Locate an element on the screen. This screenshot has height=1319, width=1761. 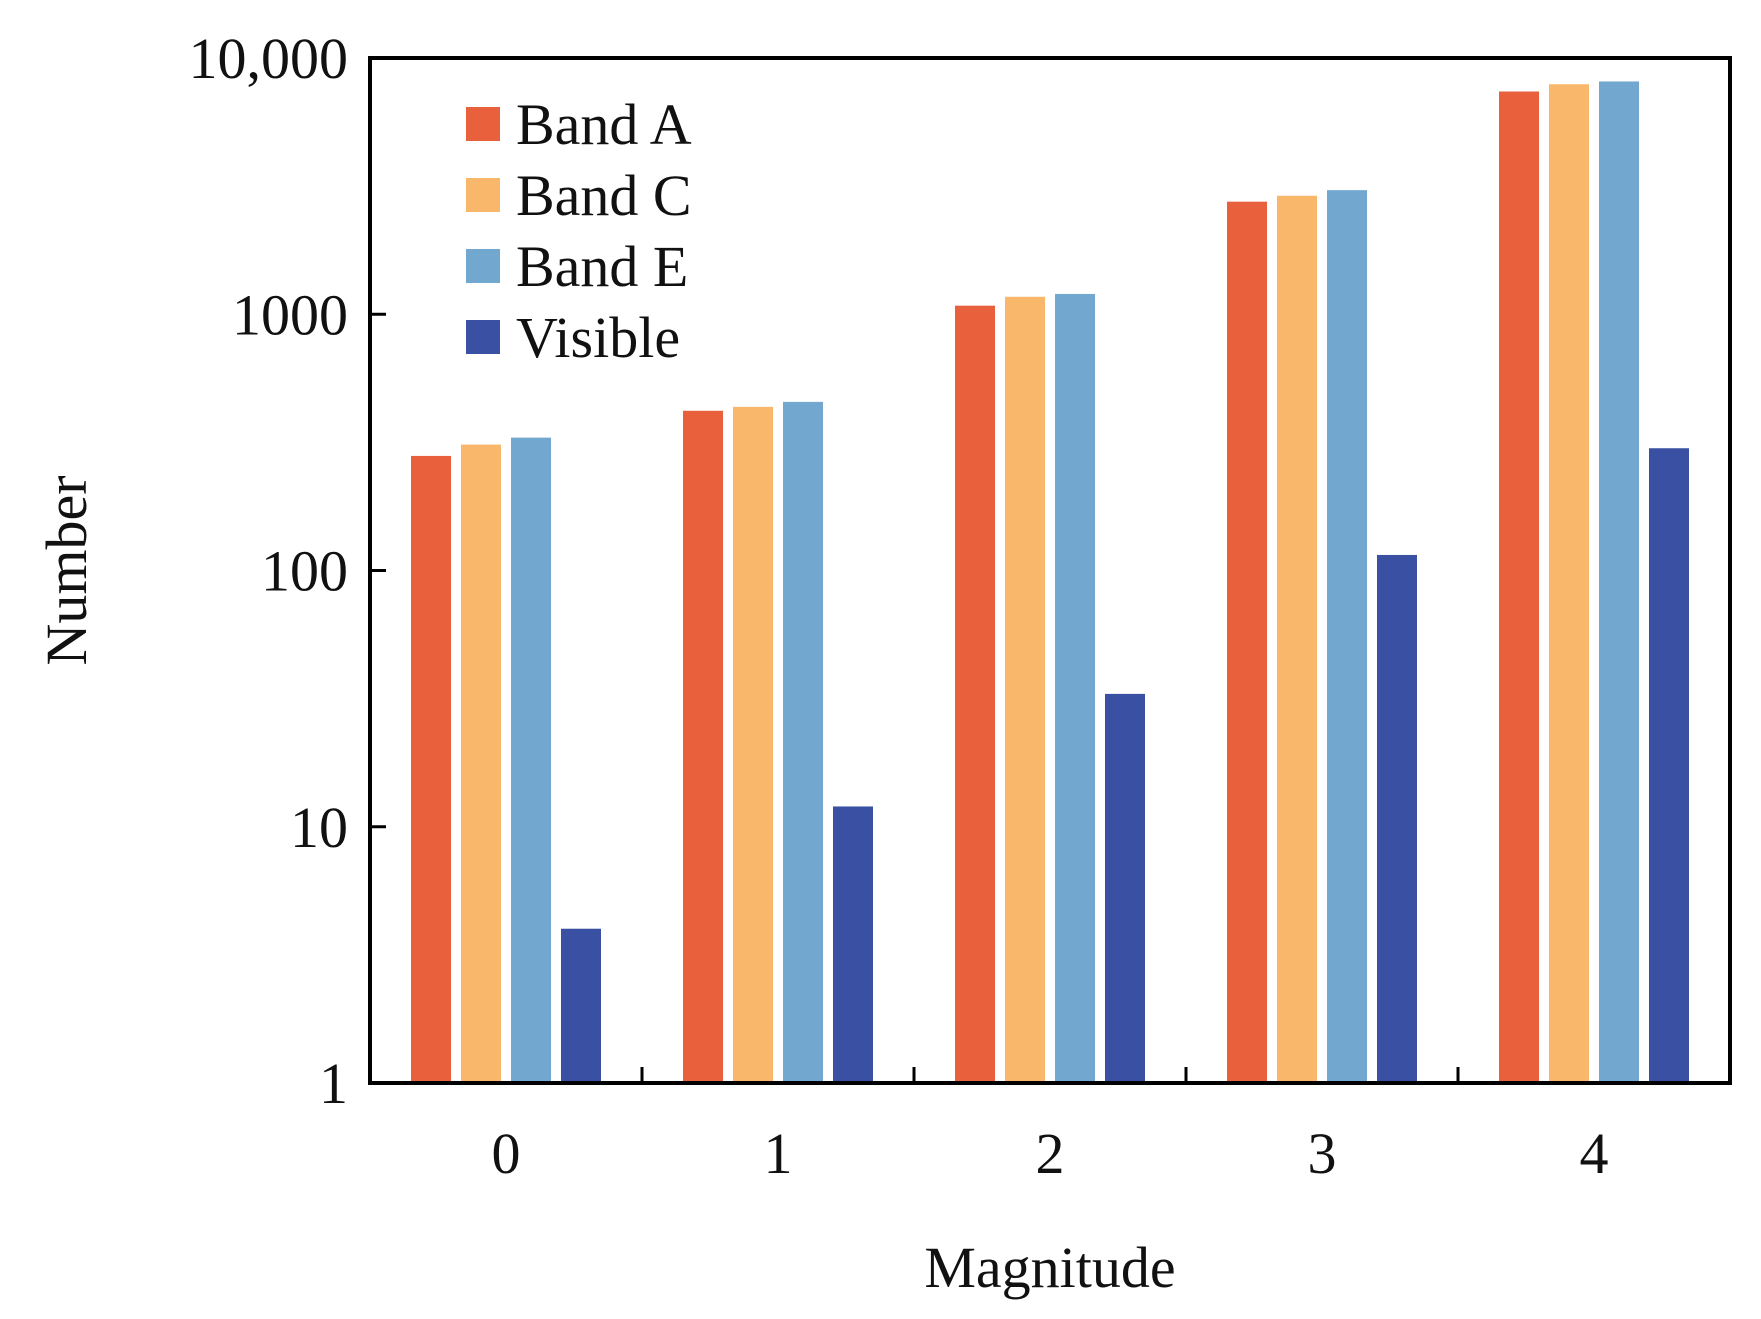
x-tick-label: 3 is located at coordinates (1322, 1153).